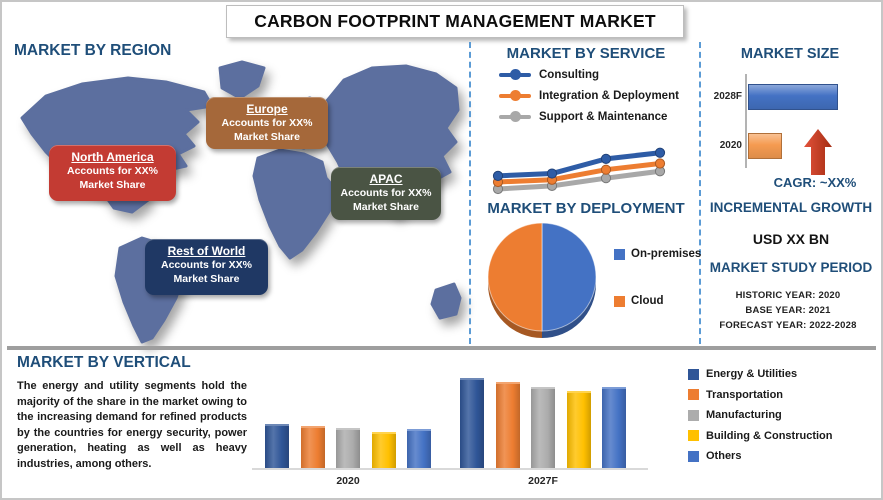  What do you see at coordinates (472, 423) in the screenshot?
I see `bar-energy-utilities-2027f` at bounding box center [472, 423].